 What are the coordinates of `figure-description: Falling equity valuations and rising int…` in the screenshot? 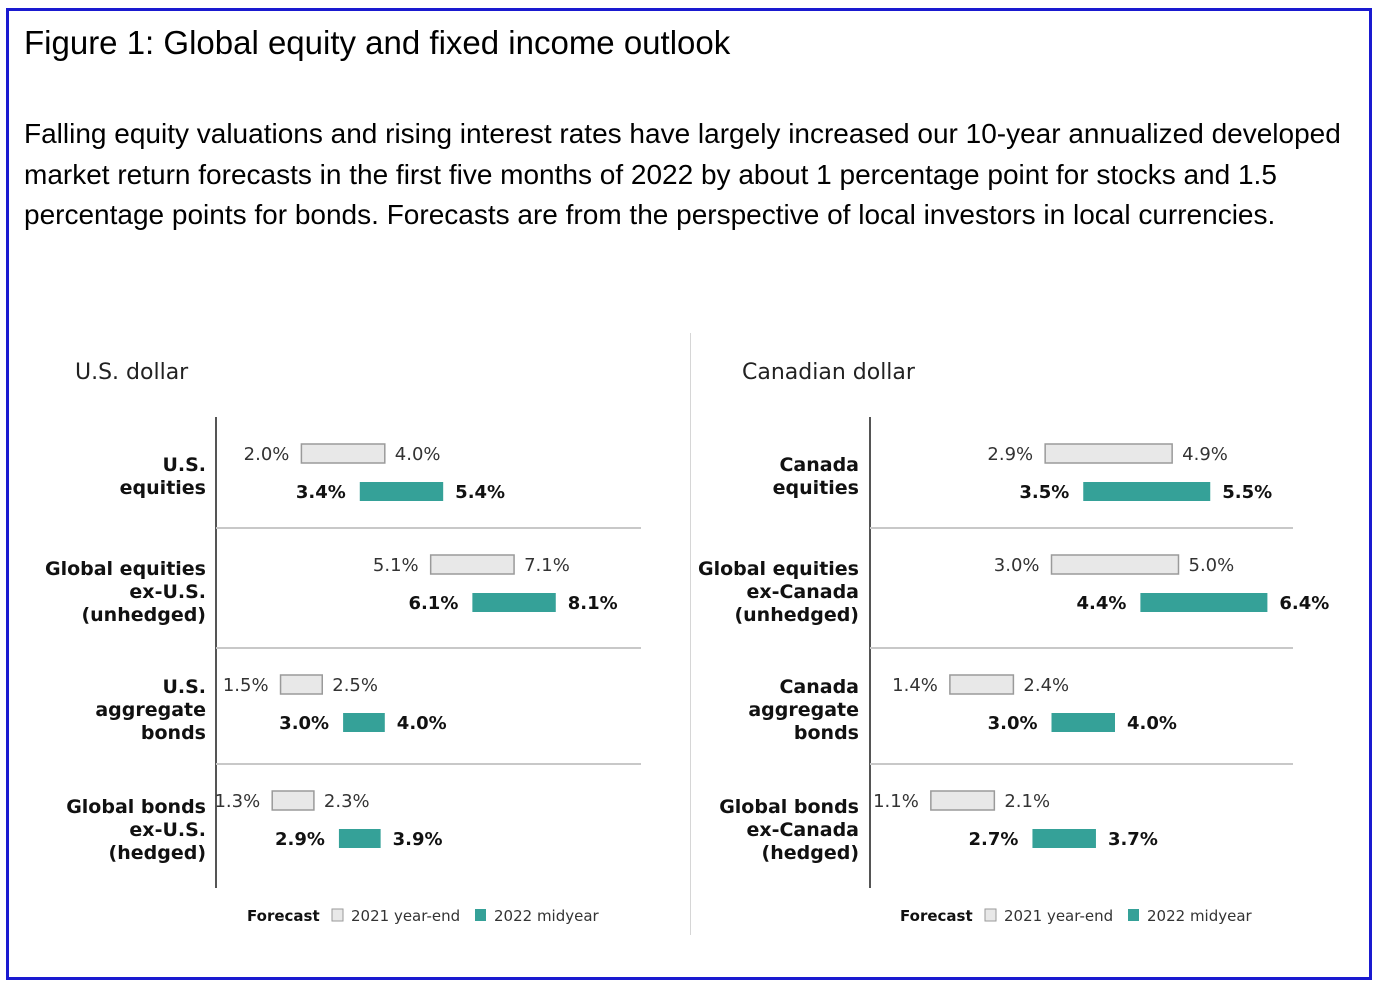 It's located at (682, 174).